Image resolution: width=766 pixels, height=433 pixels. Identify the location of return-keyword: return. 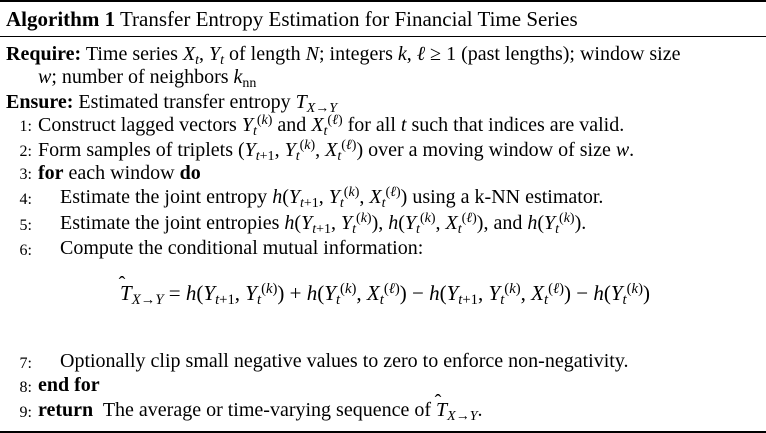
(66, 410).